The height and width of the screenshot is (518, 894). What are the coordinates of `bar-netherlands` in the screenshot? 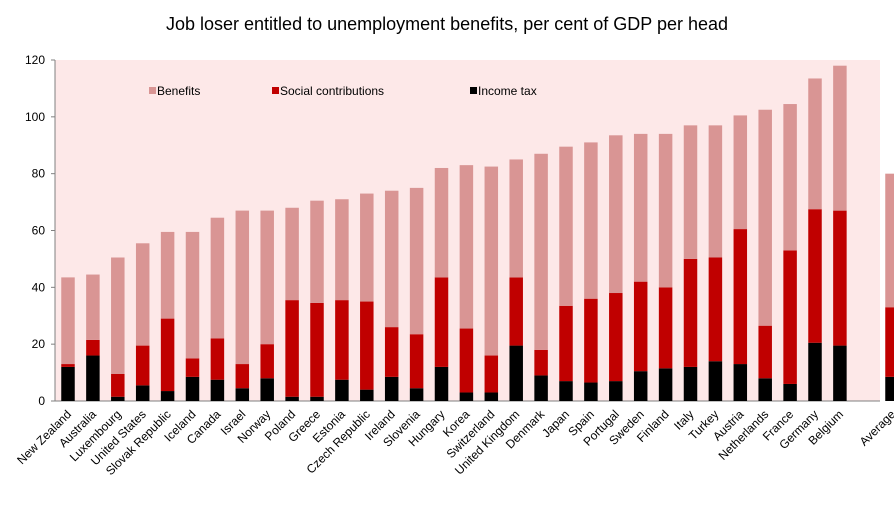 It's located at (765, 255).